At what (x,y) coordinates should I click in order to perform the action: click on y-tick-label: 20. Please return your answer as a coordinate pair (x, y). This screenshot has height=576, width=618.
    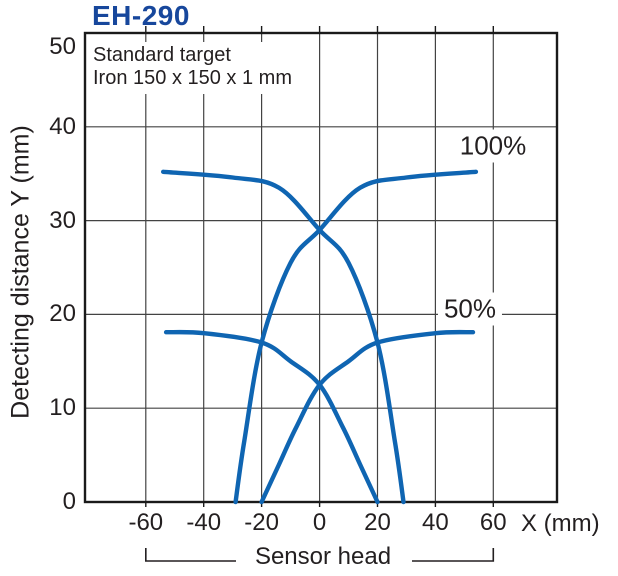
    Looking at the image, I should click on (62, 314).